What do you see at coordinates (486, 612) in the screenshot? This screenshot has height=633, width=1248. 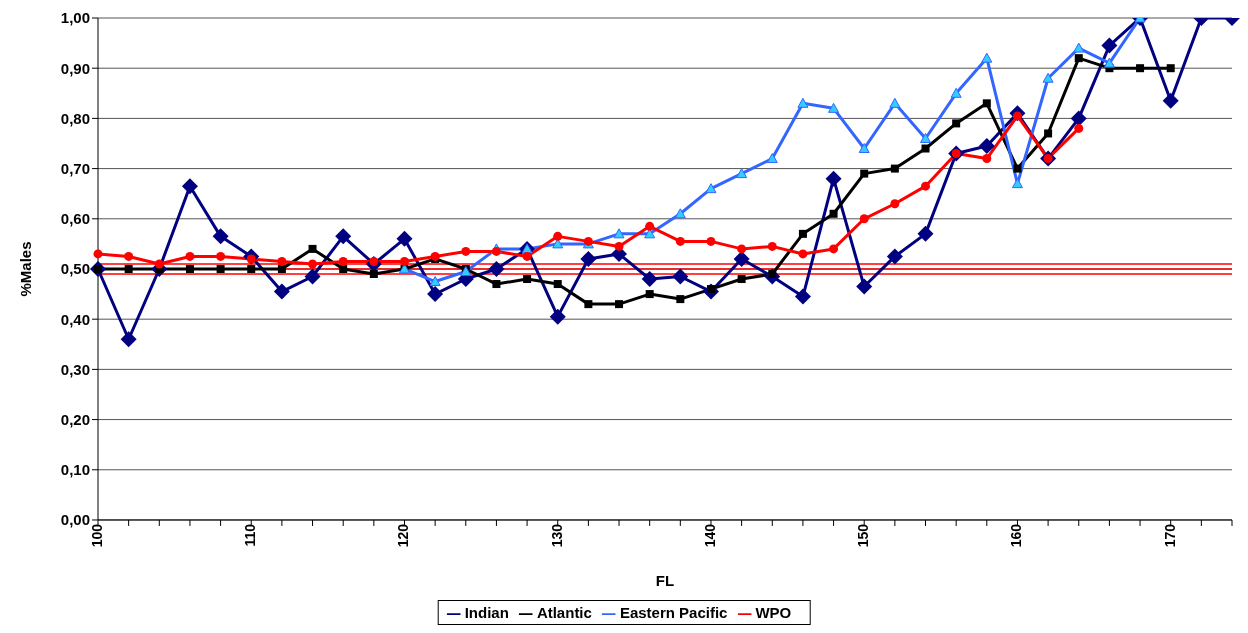 I see `legend-label: Indian` at bounding box center [486, 612].